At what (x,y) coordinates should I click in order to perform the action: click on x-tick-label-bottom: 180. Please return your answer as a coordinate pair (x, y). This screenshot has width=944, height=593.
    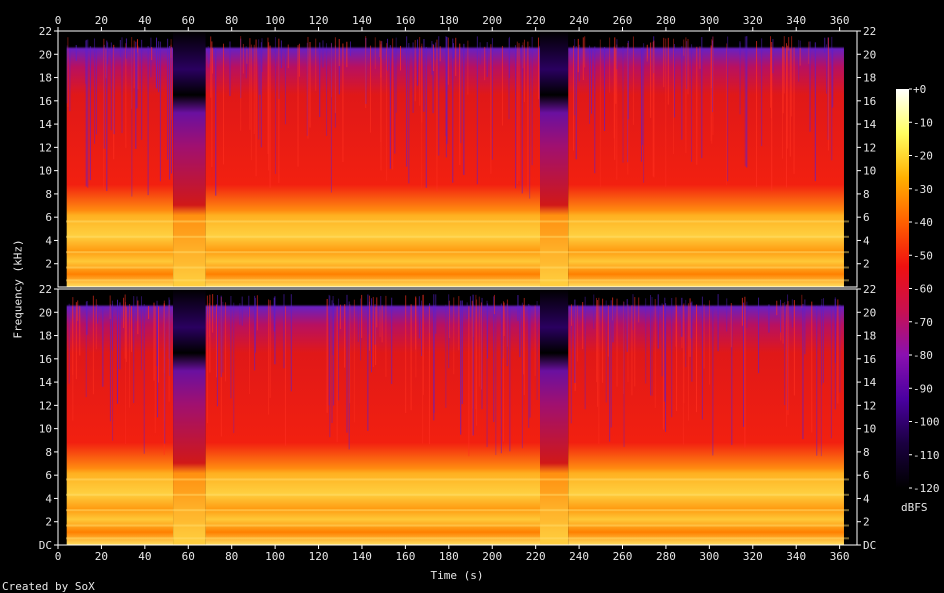
    Looking at the image, I should click on (449, 556).